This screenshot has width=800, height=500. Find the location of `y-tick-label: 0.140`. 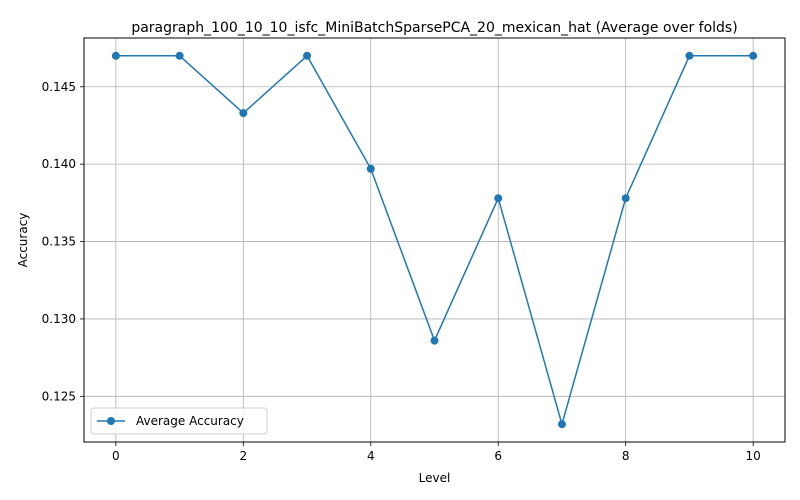

y-tick-label: 0.140 is located at coordinates (59, 164).